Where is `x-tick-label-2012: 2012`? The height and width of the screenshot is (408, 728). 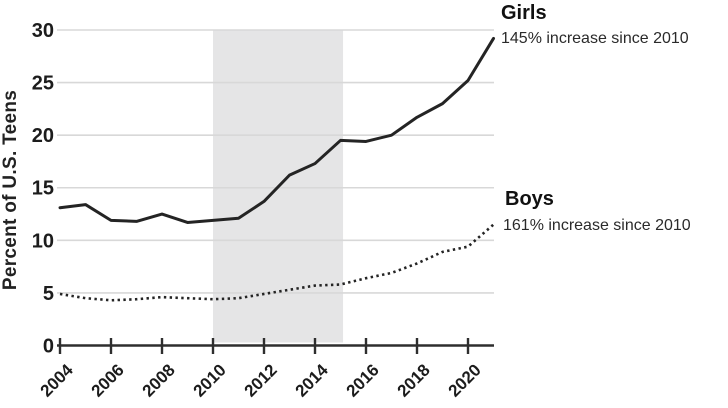 x-tick-label-2012: 2012 is located at coordinates (261, 380).